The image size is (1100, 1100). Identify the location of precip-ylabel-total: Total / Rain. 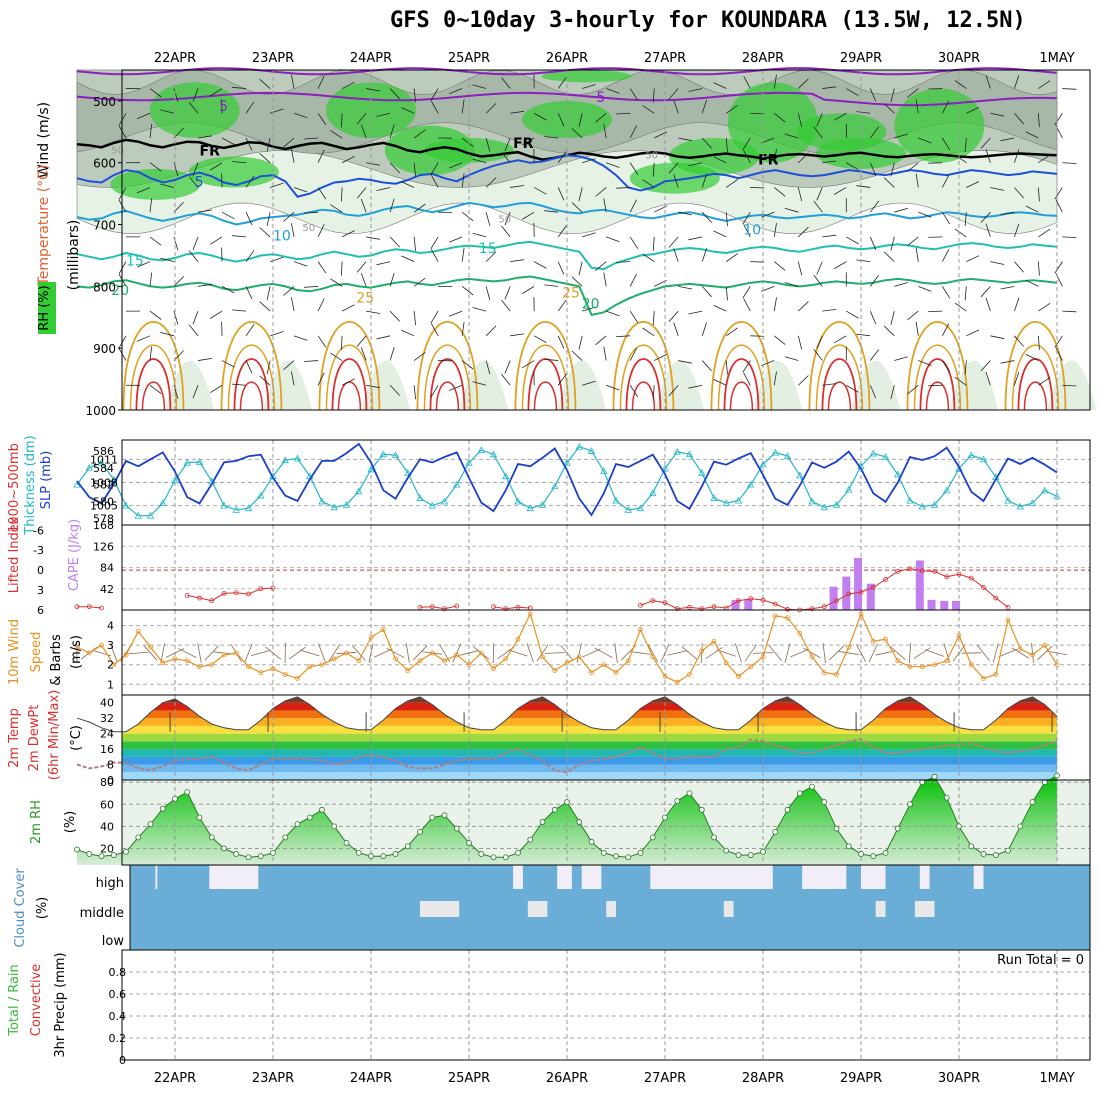
(14, 1000).